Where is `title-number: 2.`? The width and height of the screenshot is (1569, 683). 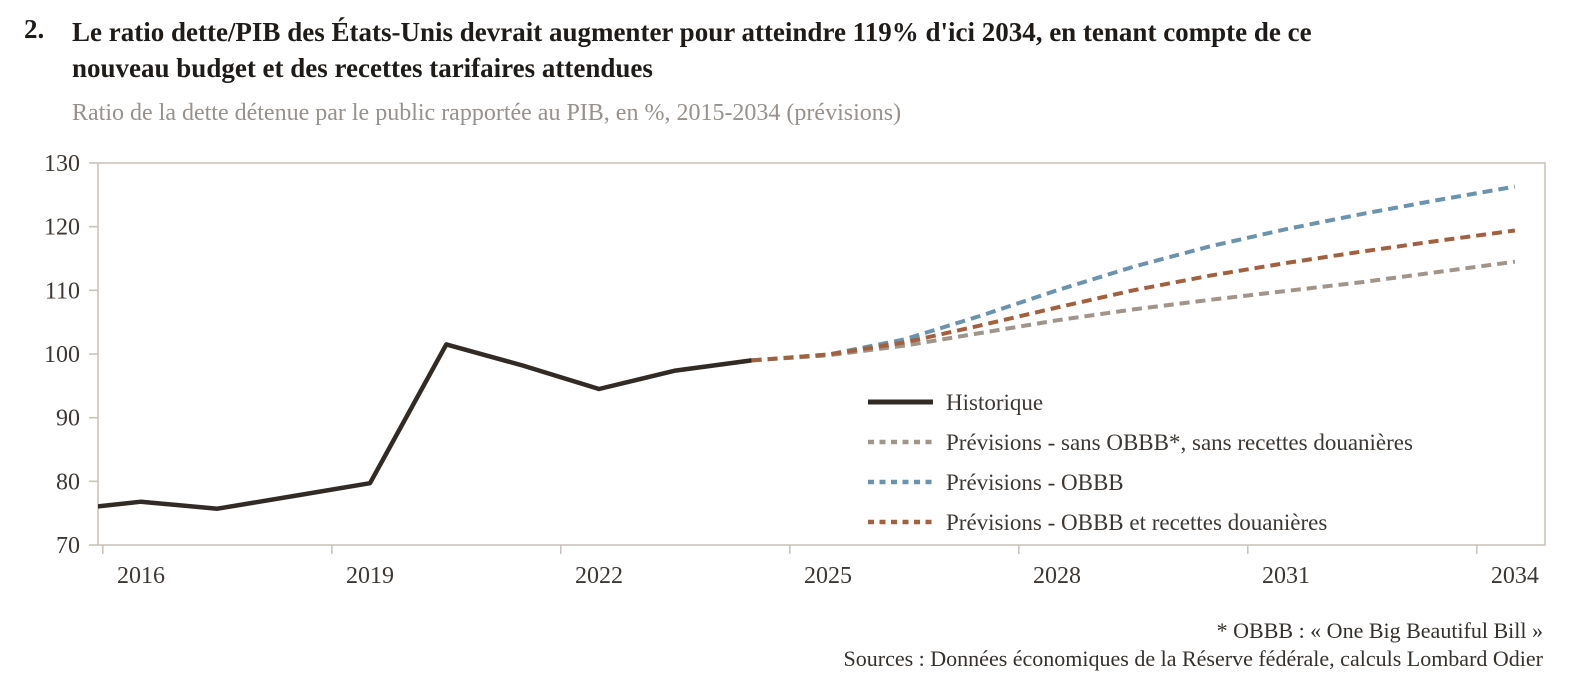
title-number: 2. is located at coordinates (34, 29).